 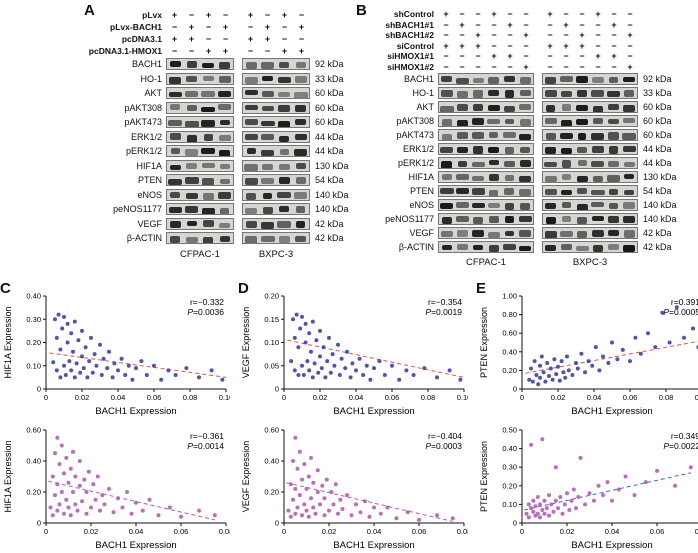 I want to click on x-tick-label: 0.10, so click(x=224, y=397).